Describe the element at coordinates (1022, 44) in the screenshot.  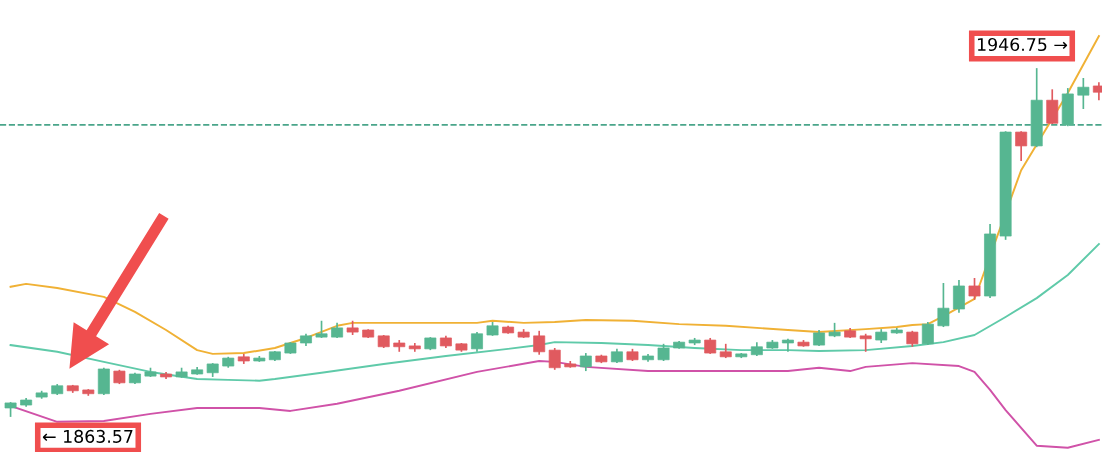
I see `annotation: 1946.75 →` at that location.